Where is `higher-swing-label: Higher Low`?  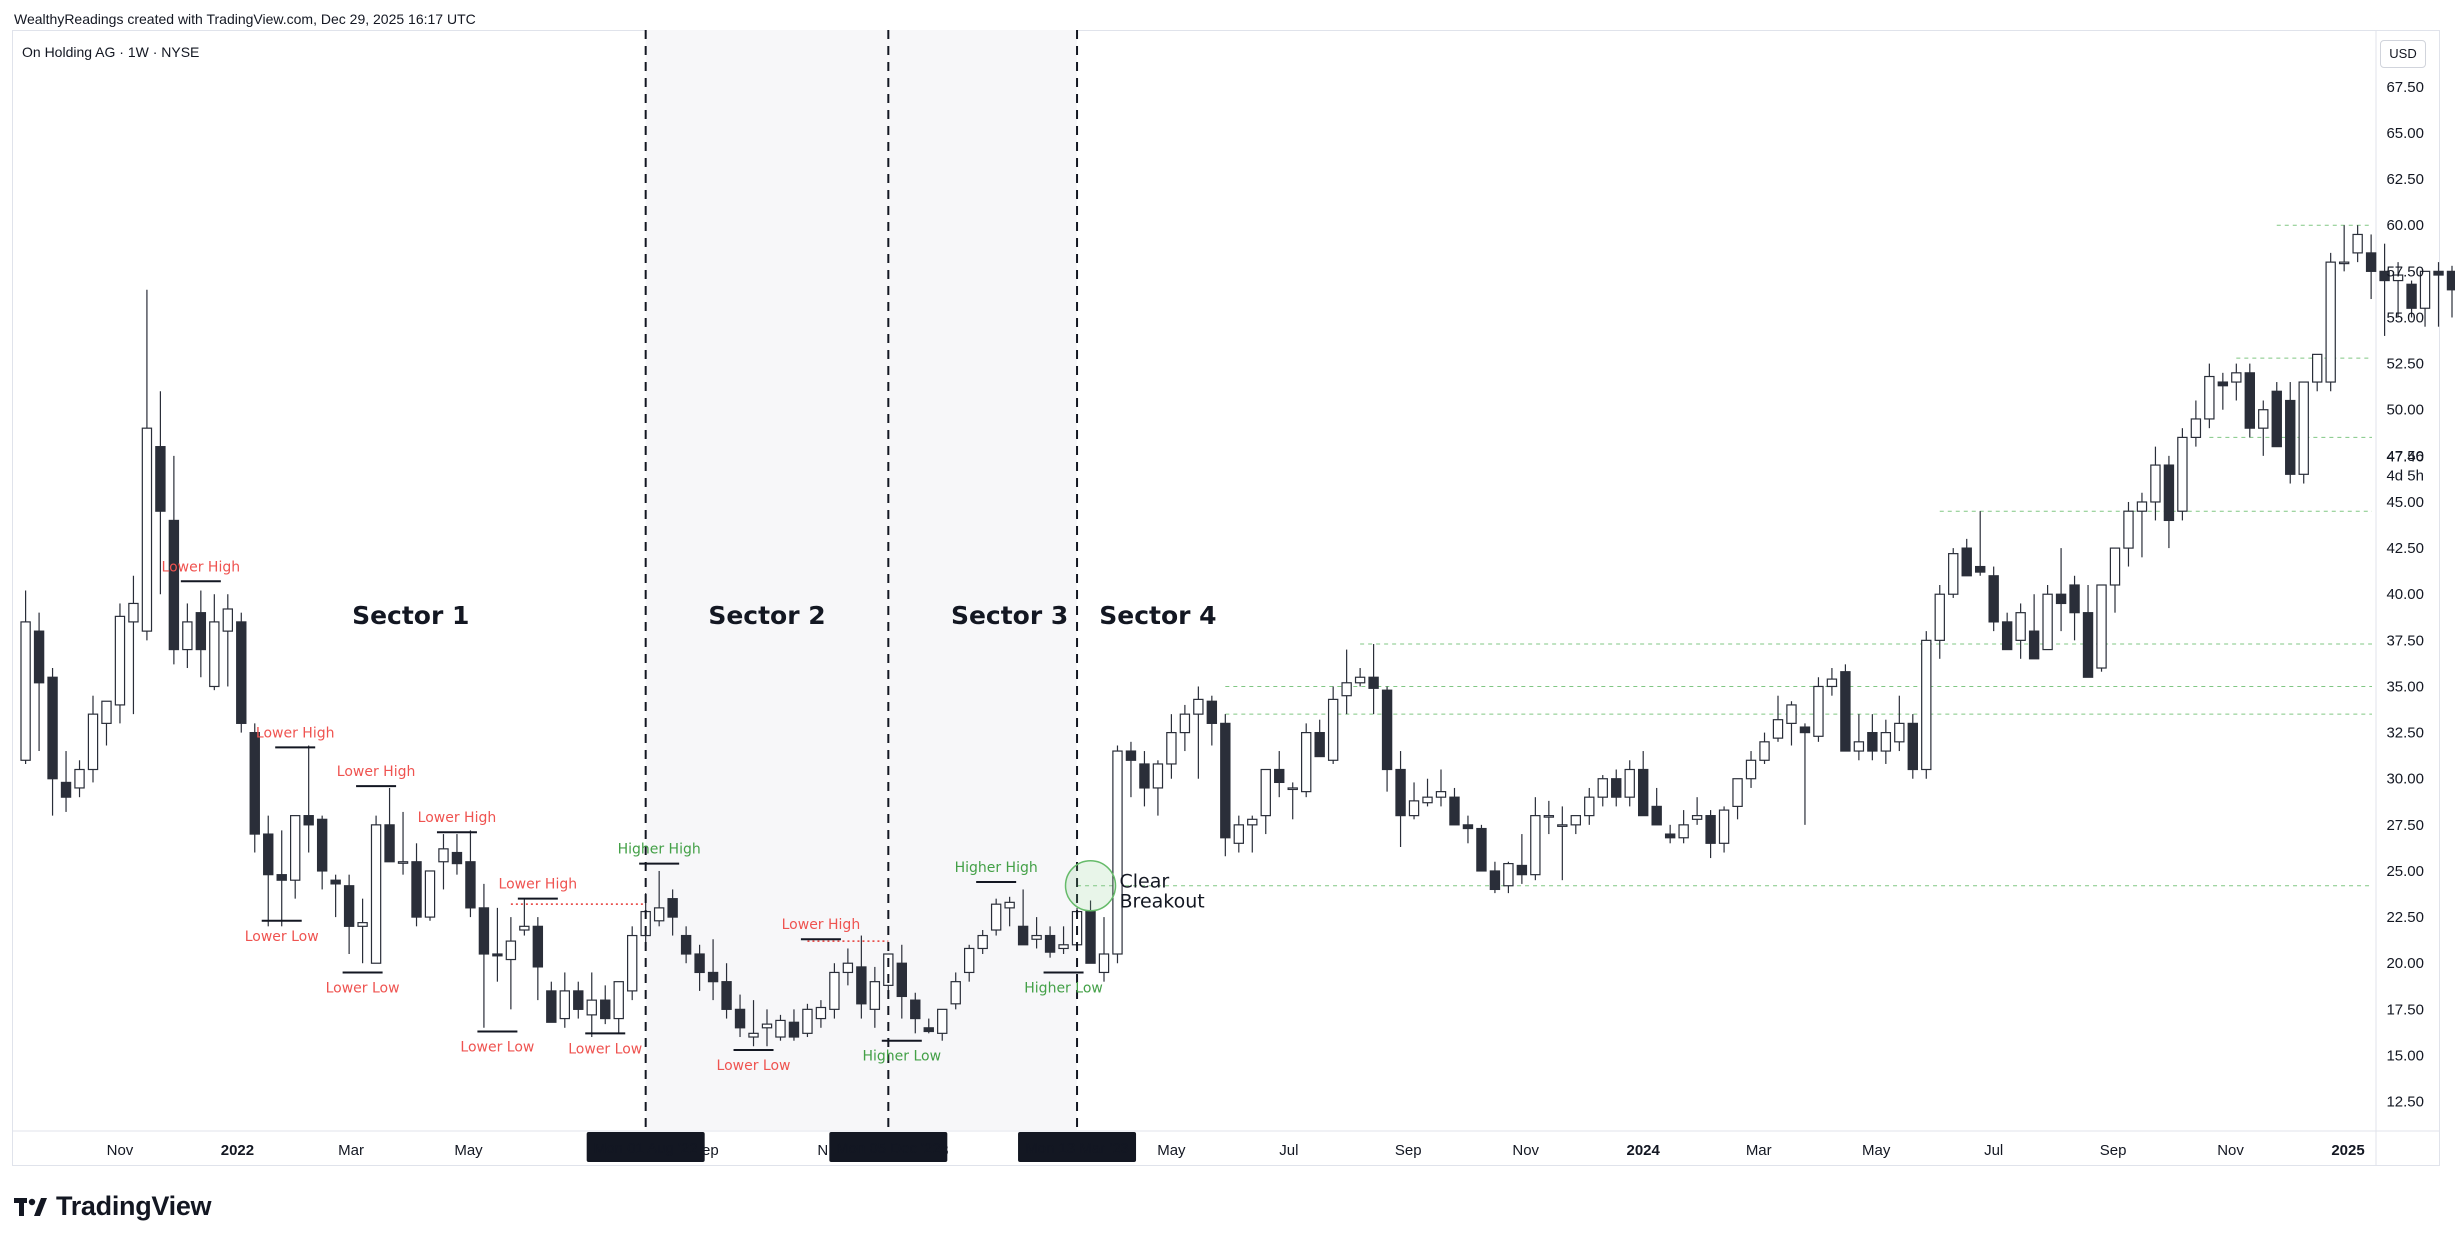 higher-swing-label: Higher Low is located at coordinates (902, 1057).